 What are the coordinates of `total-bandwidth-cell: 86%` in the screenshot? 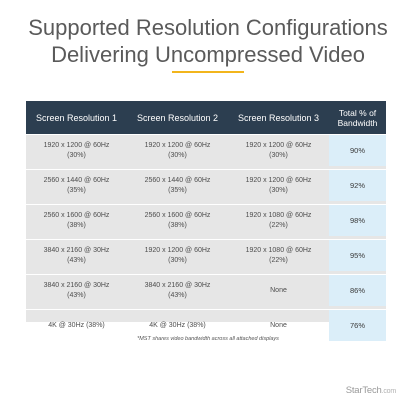 It's located at (357, 290).